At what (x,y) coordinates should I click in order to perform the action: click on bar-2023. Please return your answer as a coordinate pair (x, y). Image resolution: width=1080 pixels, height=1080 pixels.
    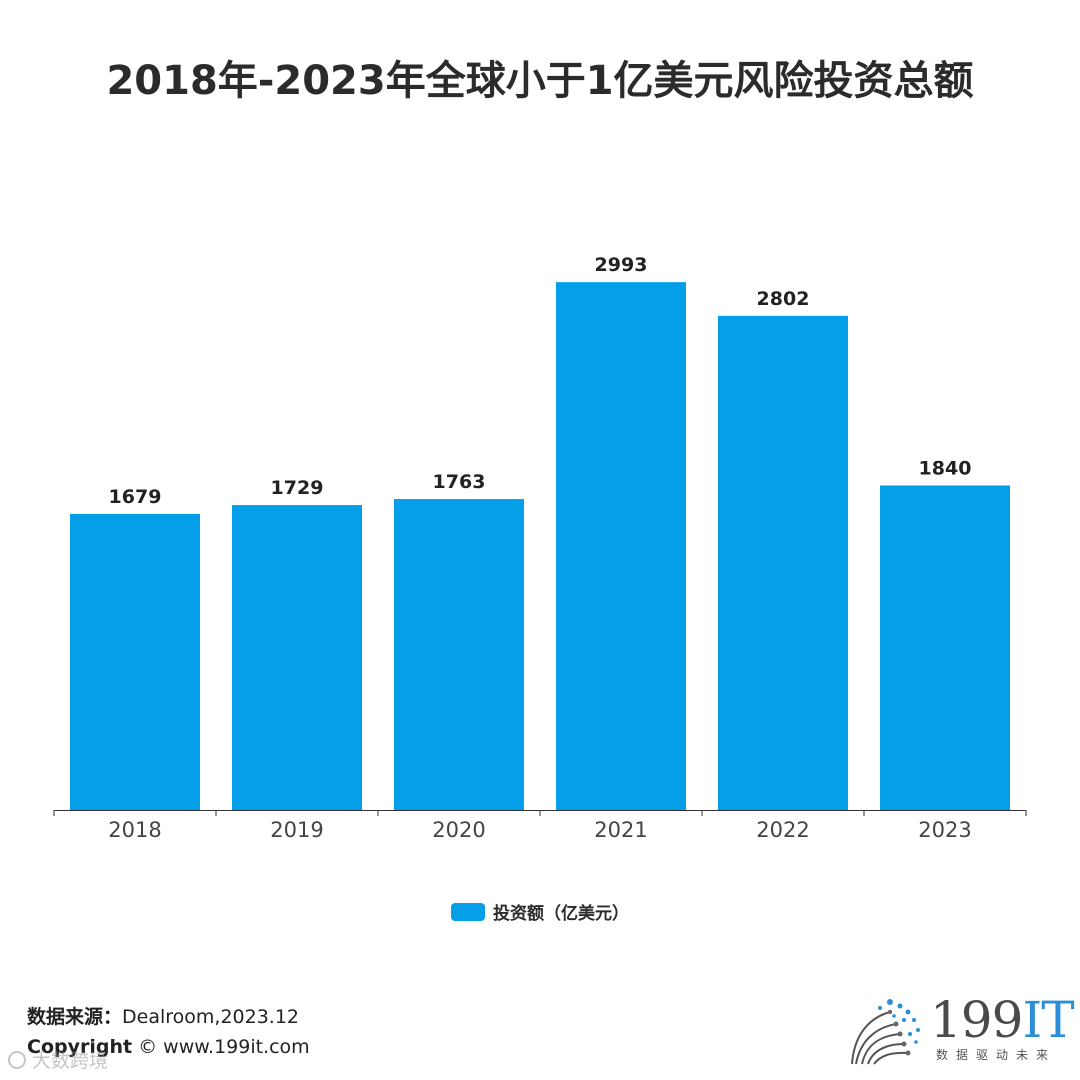
    Looking at the image, I should click on (945, 647).